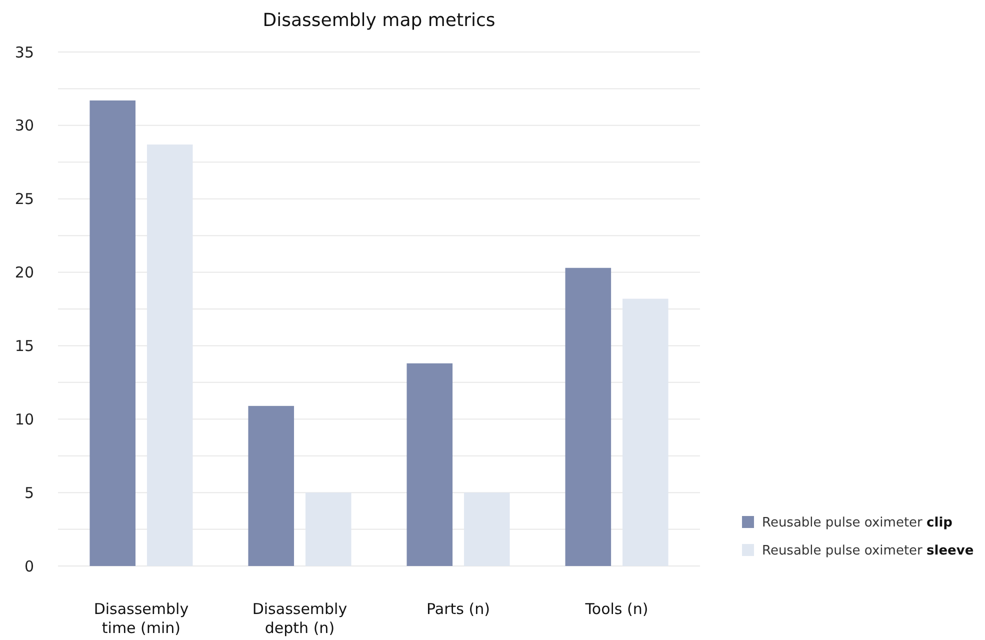 The image size is (985, 640). I want to click on x-tick-label: Tools (n), so click(616, 609).